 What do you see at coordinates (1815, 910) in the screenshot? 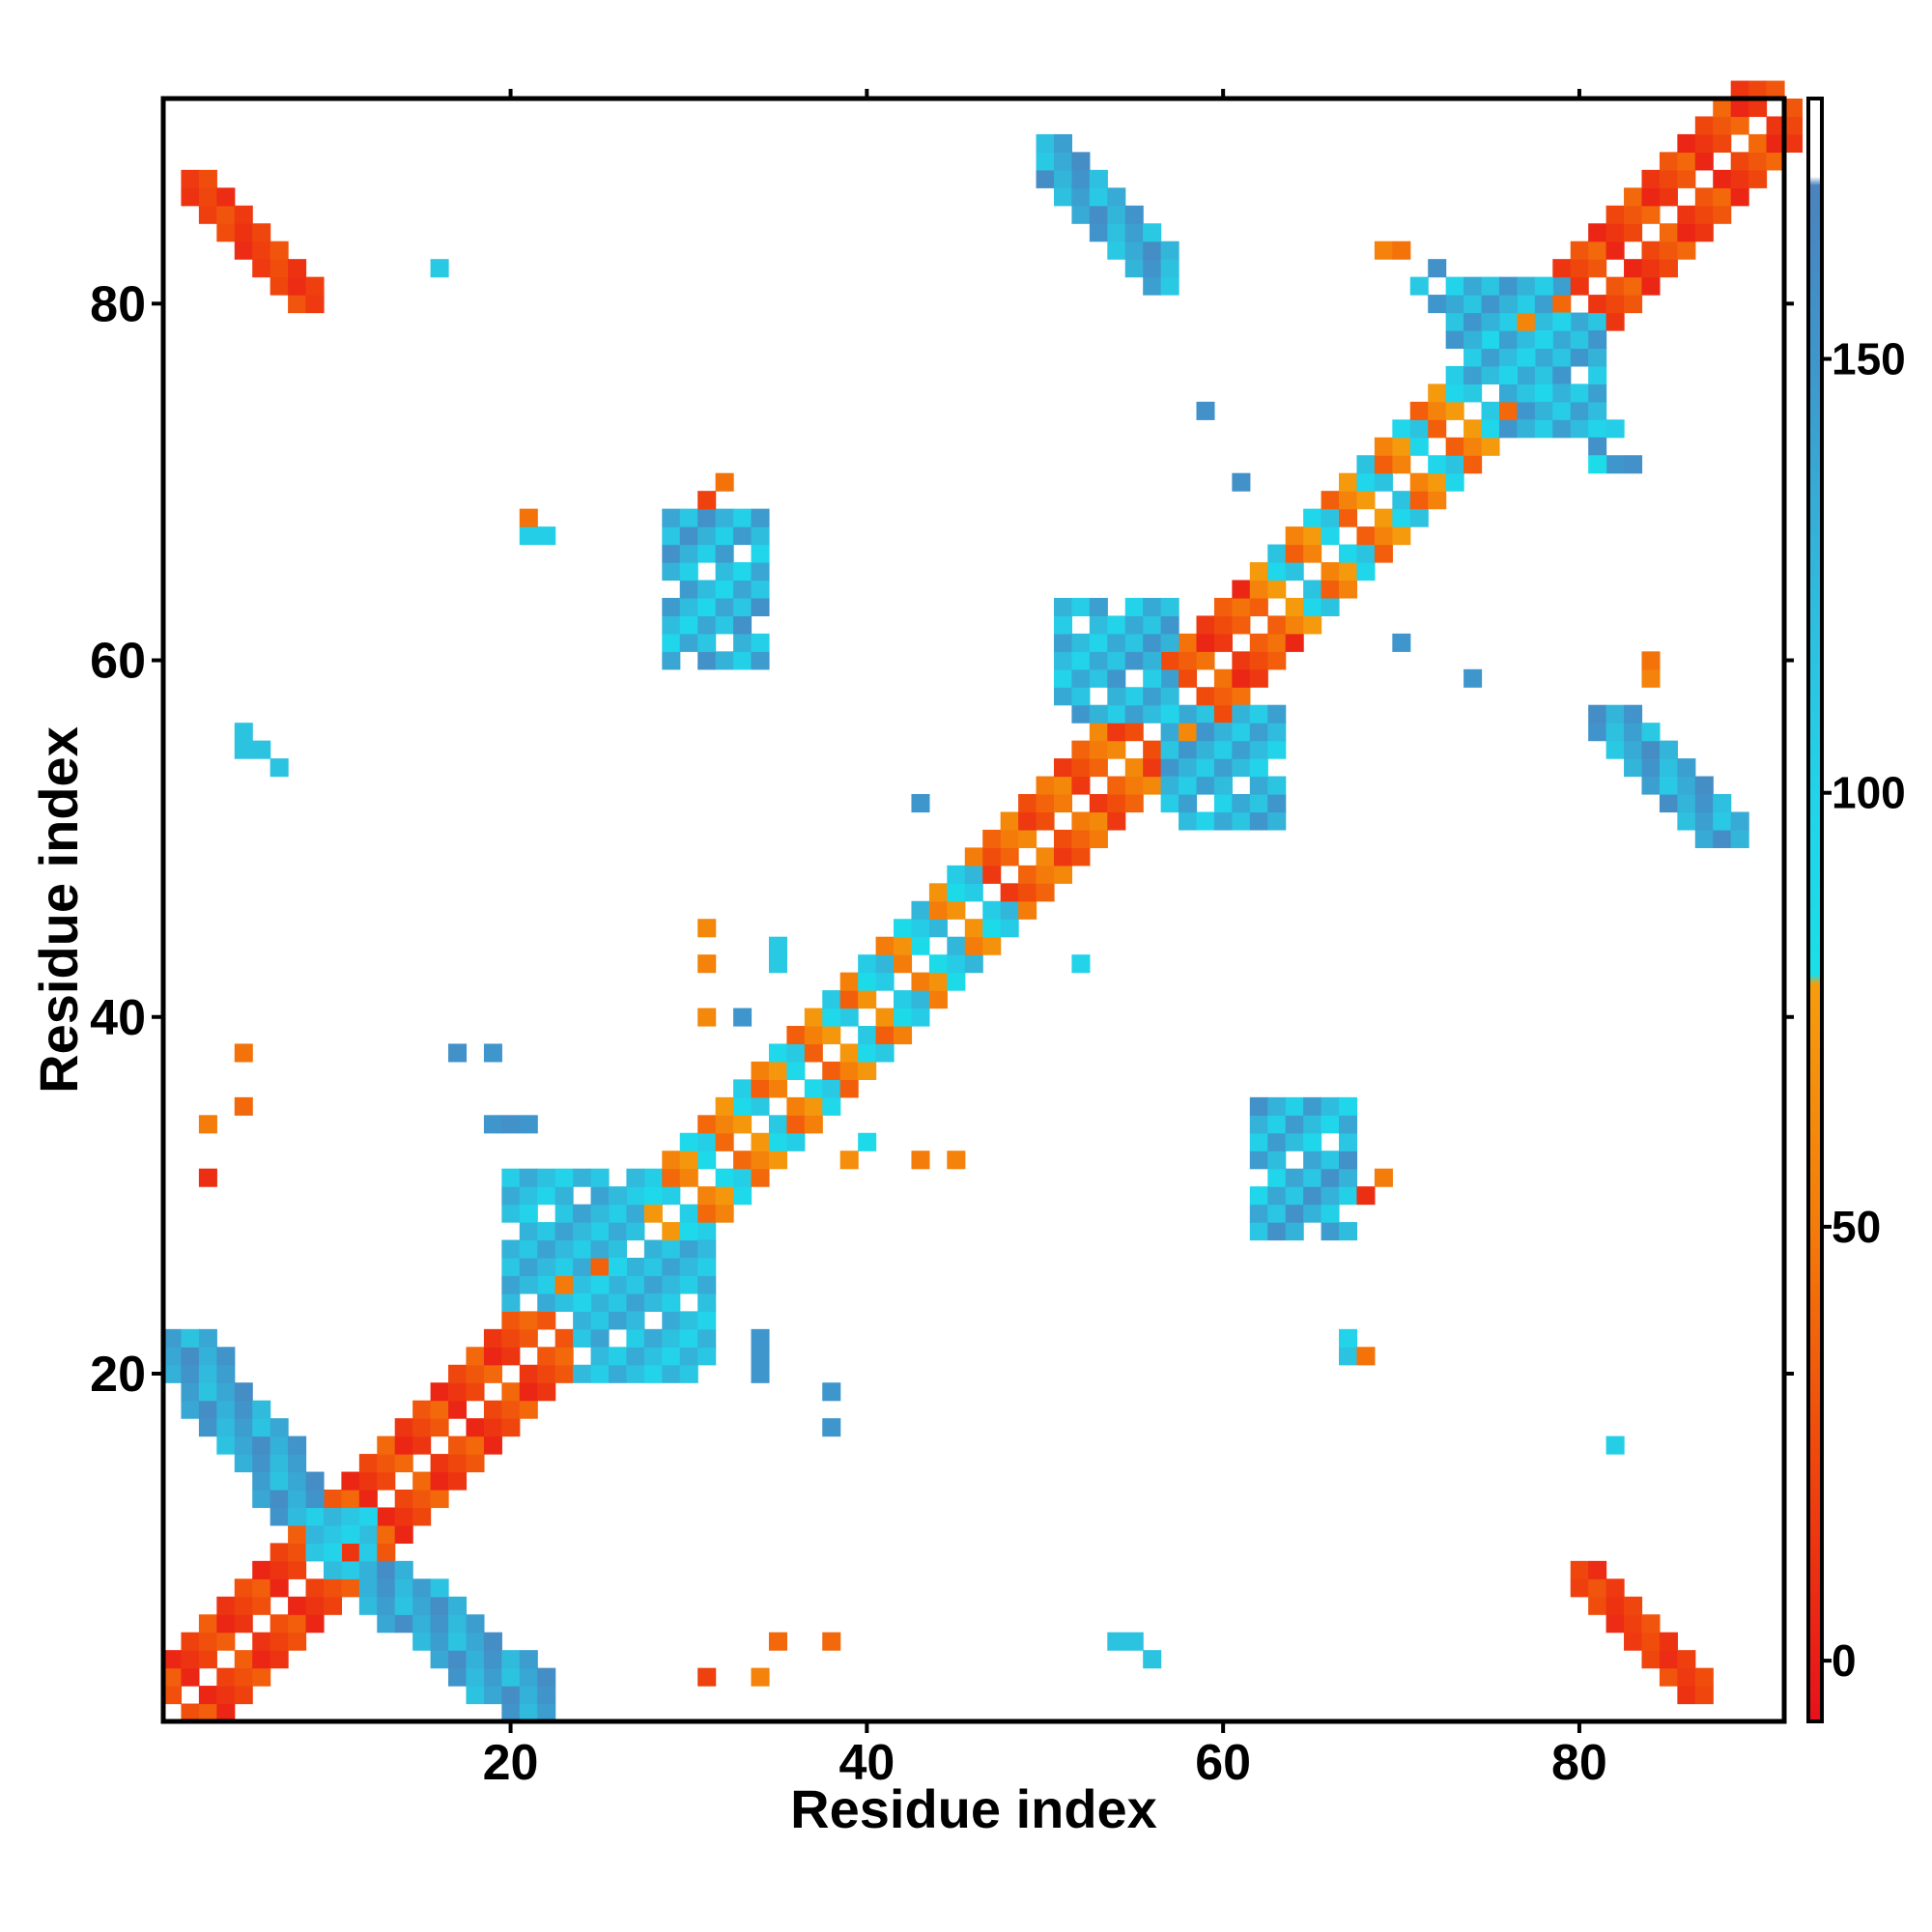
I see `colorbar` at bounding box center [1815, 910].